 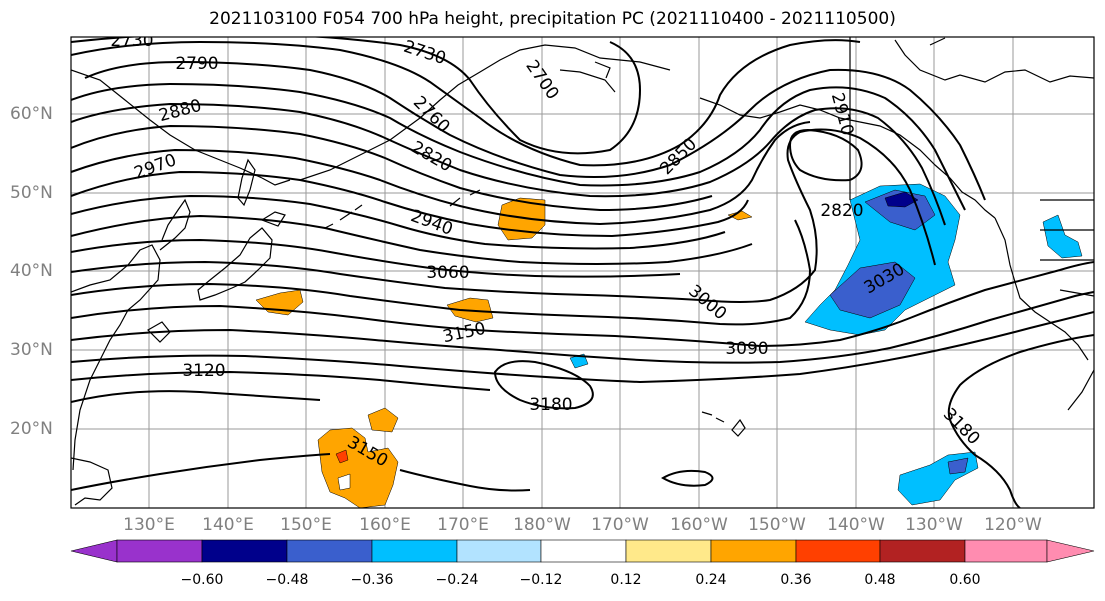 I want to click on lon-label: 160°E, so click(x=385, y=525).